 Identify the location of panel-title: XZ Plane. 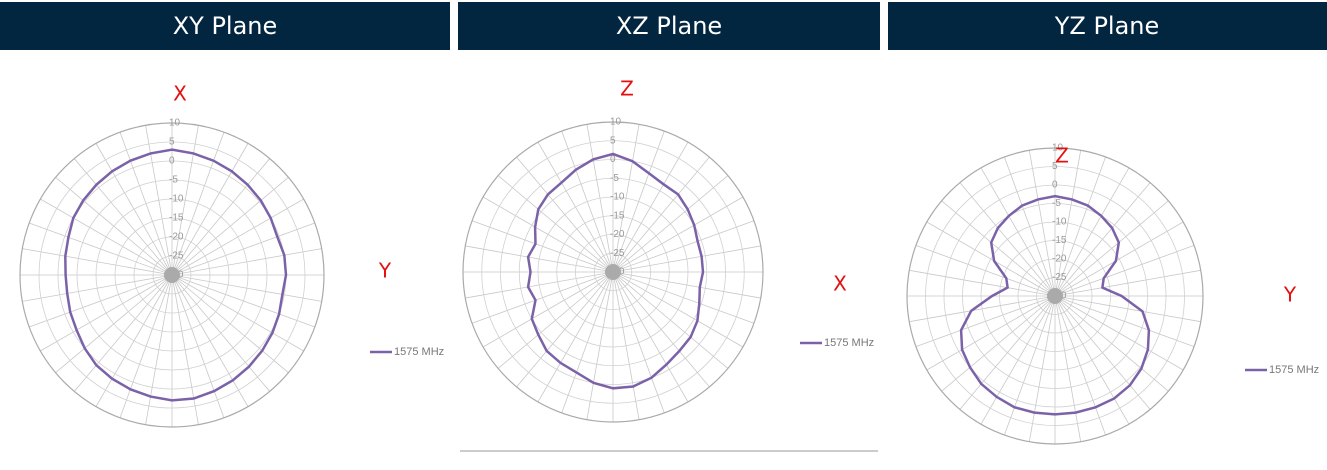
(669, 26).